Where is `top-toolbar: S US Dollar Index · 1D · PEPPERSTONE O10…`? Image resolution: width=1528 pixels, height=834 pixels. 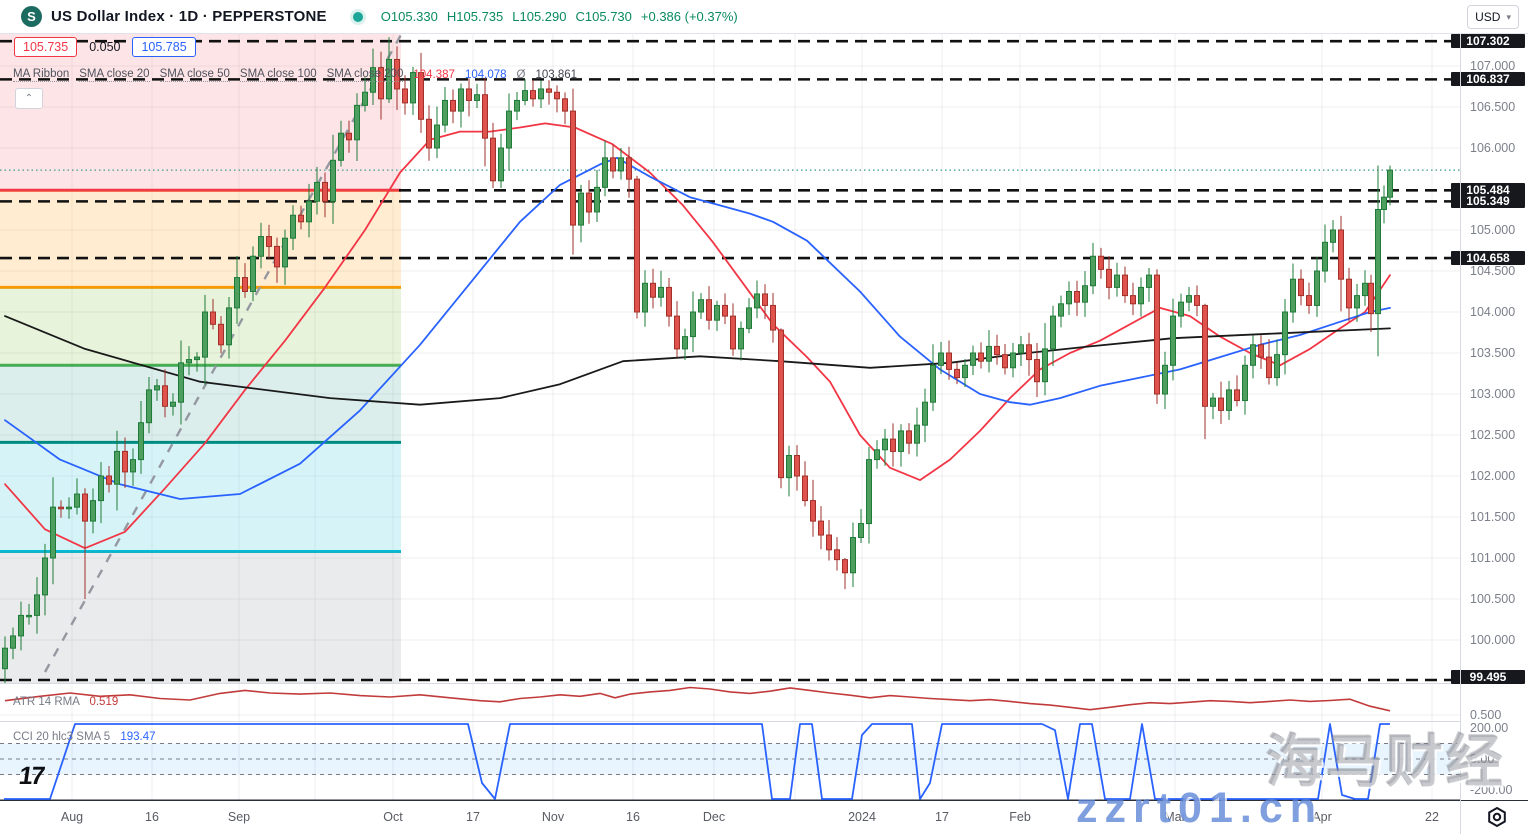
top-toolbar: S US Dollar Index · 1D · PEPPERSTONE O10… is located at coordinates (764, 17).